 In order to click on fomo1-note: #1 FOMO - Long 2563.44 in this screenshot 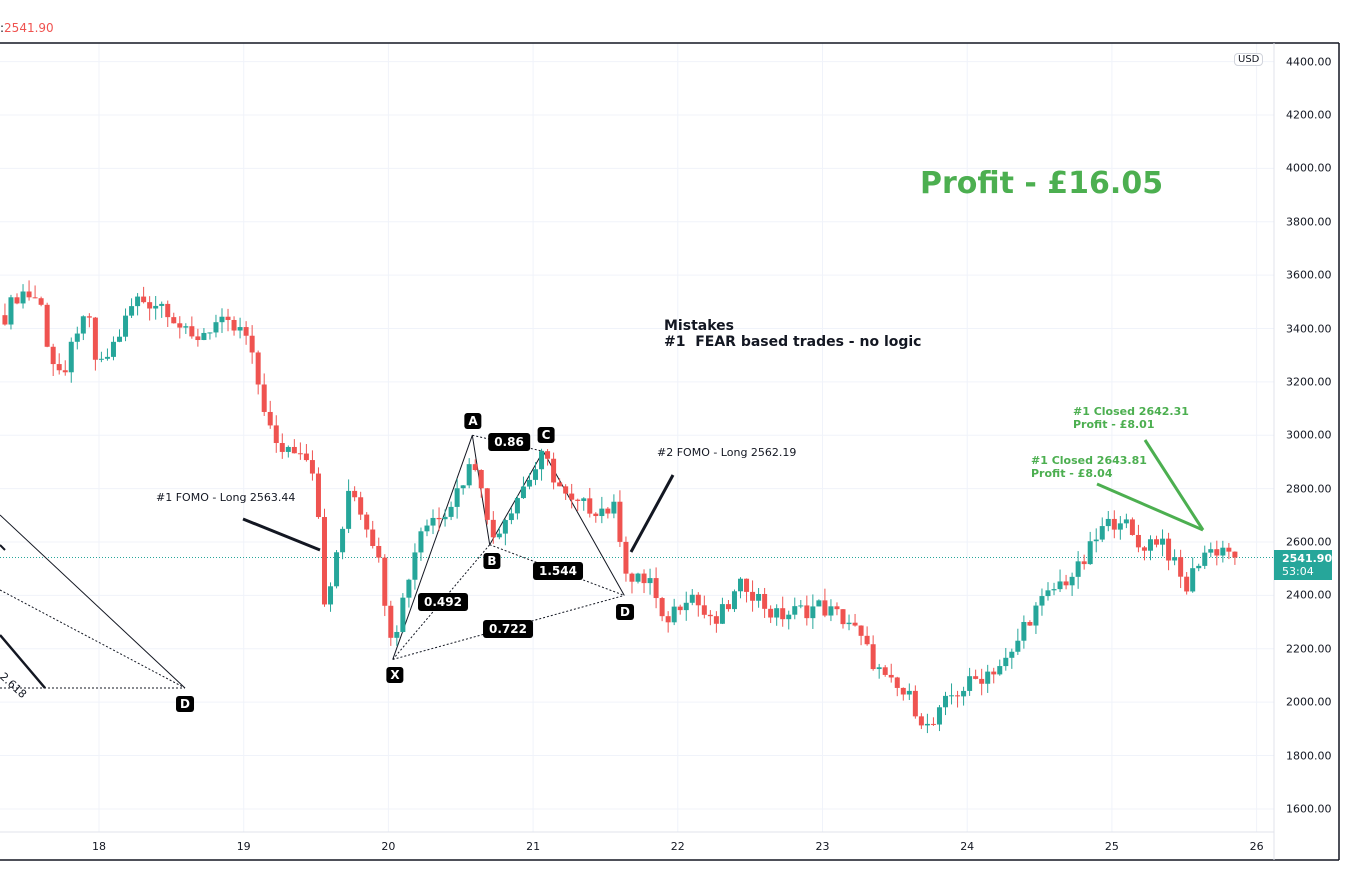, I will do `click(226, 497)`.